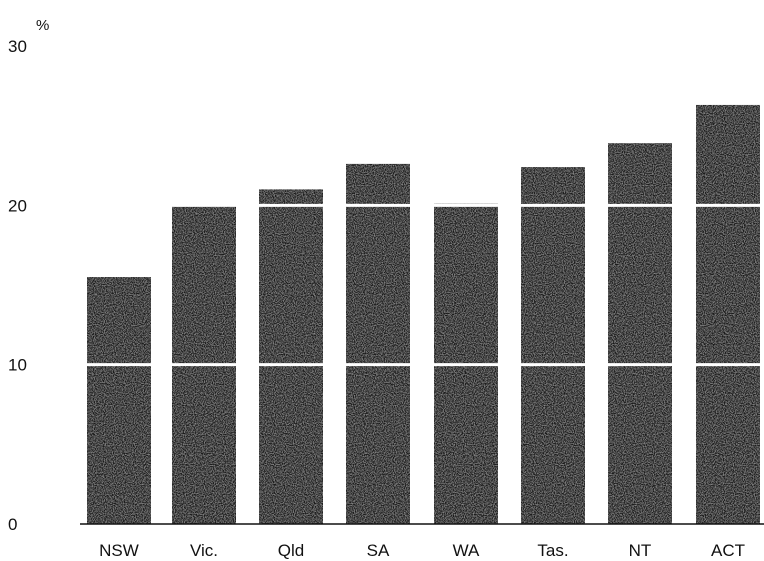 Image resolution: width=764 pixels, height=561 pixels. Describe the element at coordinates (17, 46) in the screenshot. I see `y-tick-label: 30` at that location.